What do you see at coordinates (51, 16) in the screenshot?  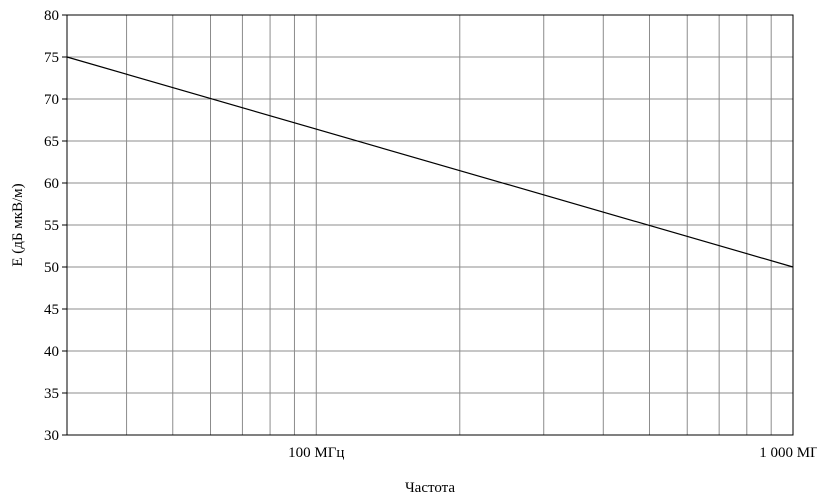 I see `y-tick-label: 80` at bounding box center [51, 16].